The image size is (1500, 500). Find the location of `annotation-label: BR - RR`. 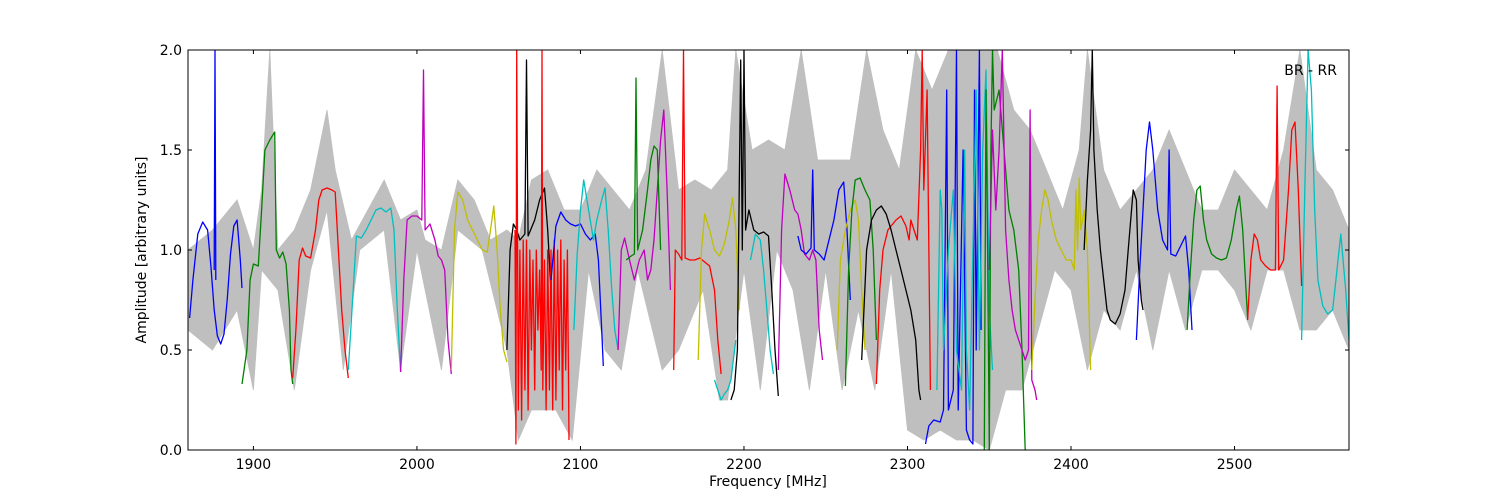

annotation-label: BR - RR is located at coordinates (1310, 71).